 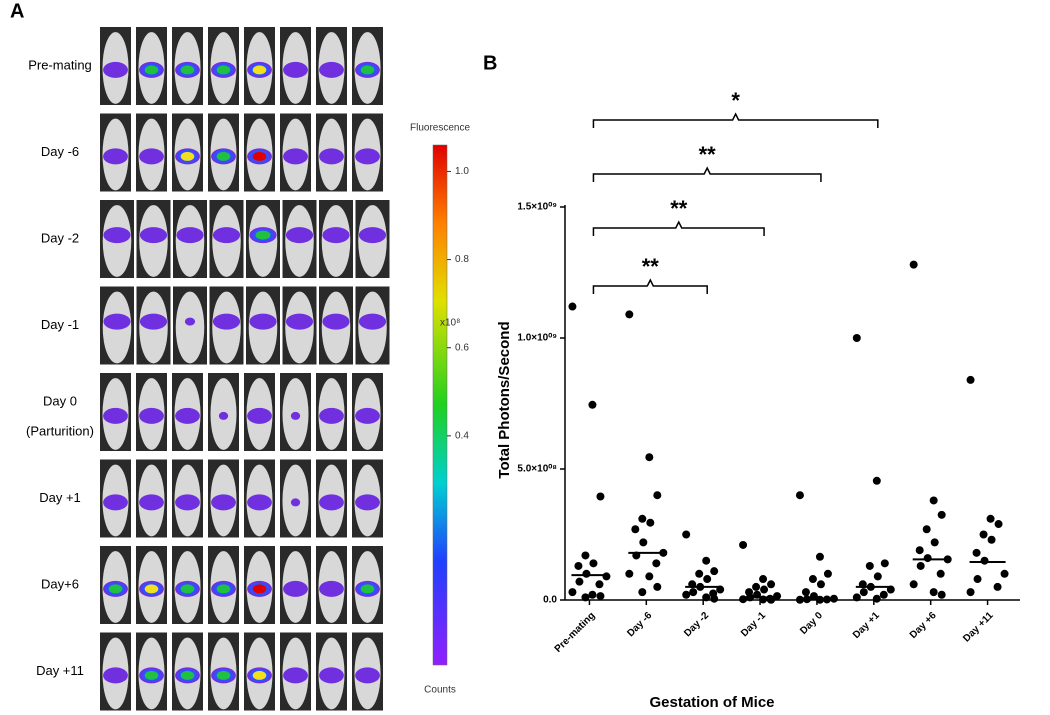 I want to click on row-label: Pre-mating, so click(x=60, y=64).